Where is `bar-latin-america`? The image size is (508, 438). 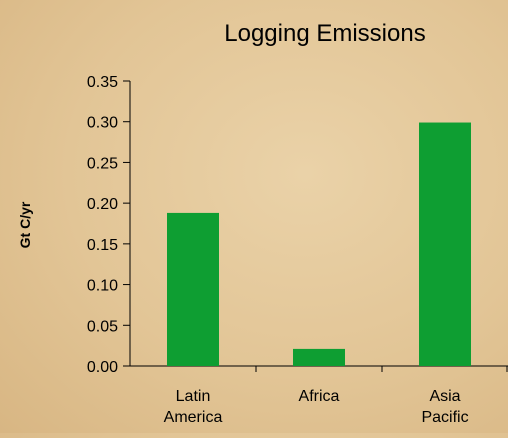
bar-latin-america is located at coordinates (193, 289).